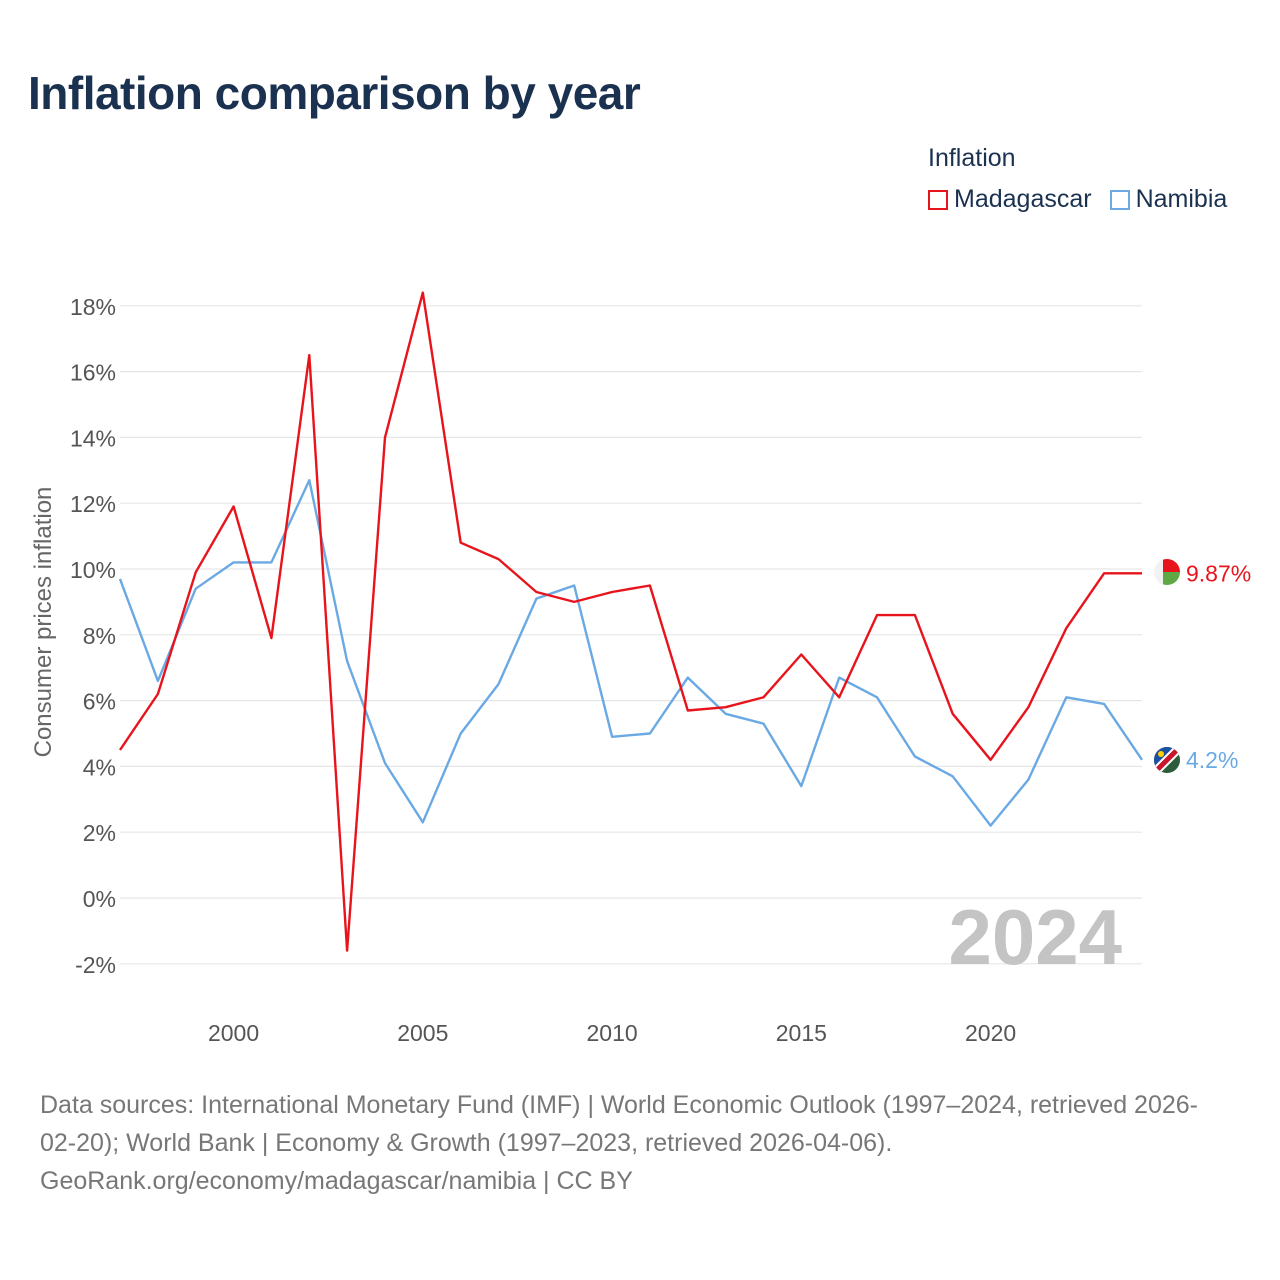 Image resolution: width=1280 pixels, height=1280 pixels. What do you see at coordinates (99, 702) in the screenshot?
I see `y-tick-label: 6%` at bounding box center [99, 702].